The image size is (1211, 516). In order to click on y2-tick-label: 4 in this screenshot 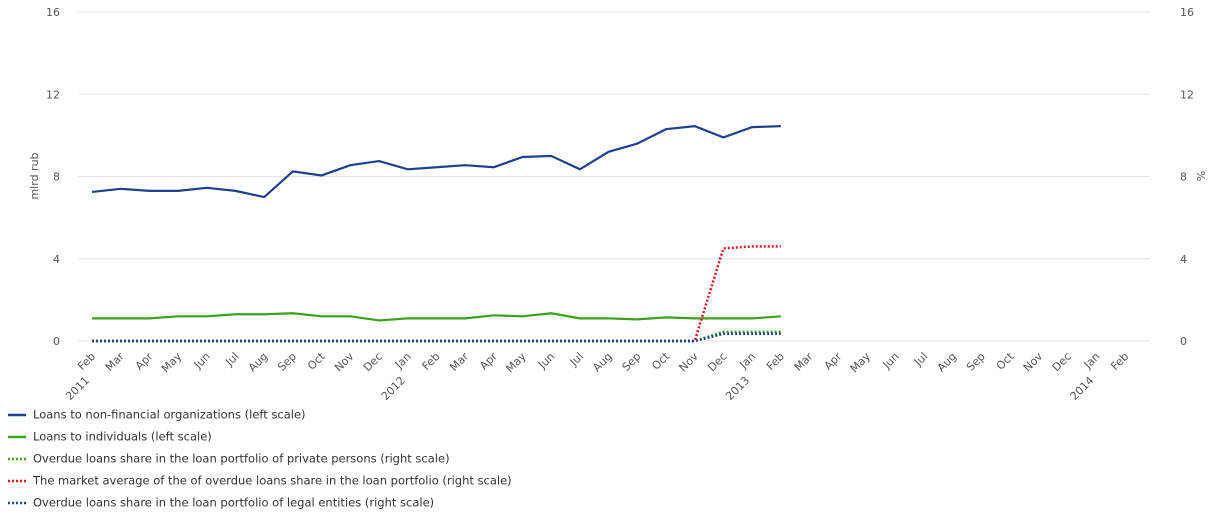, I will do `click(1183, 259)`.